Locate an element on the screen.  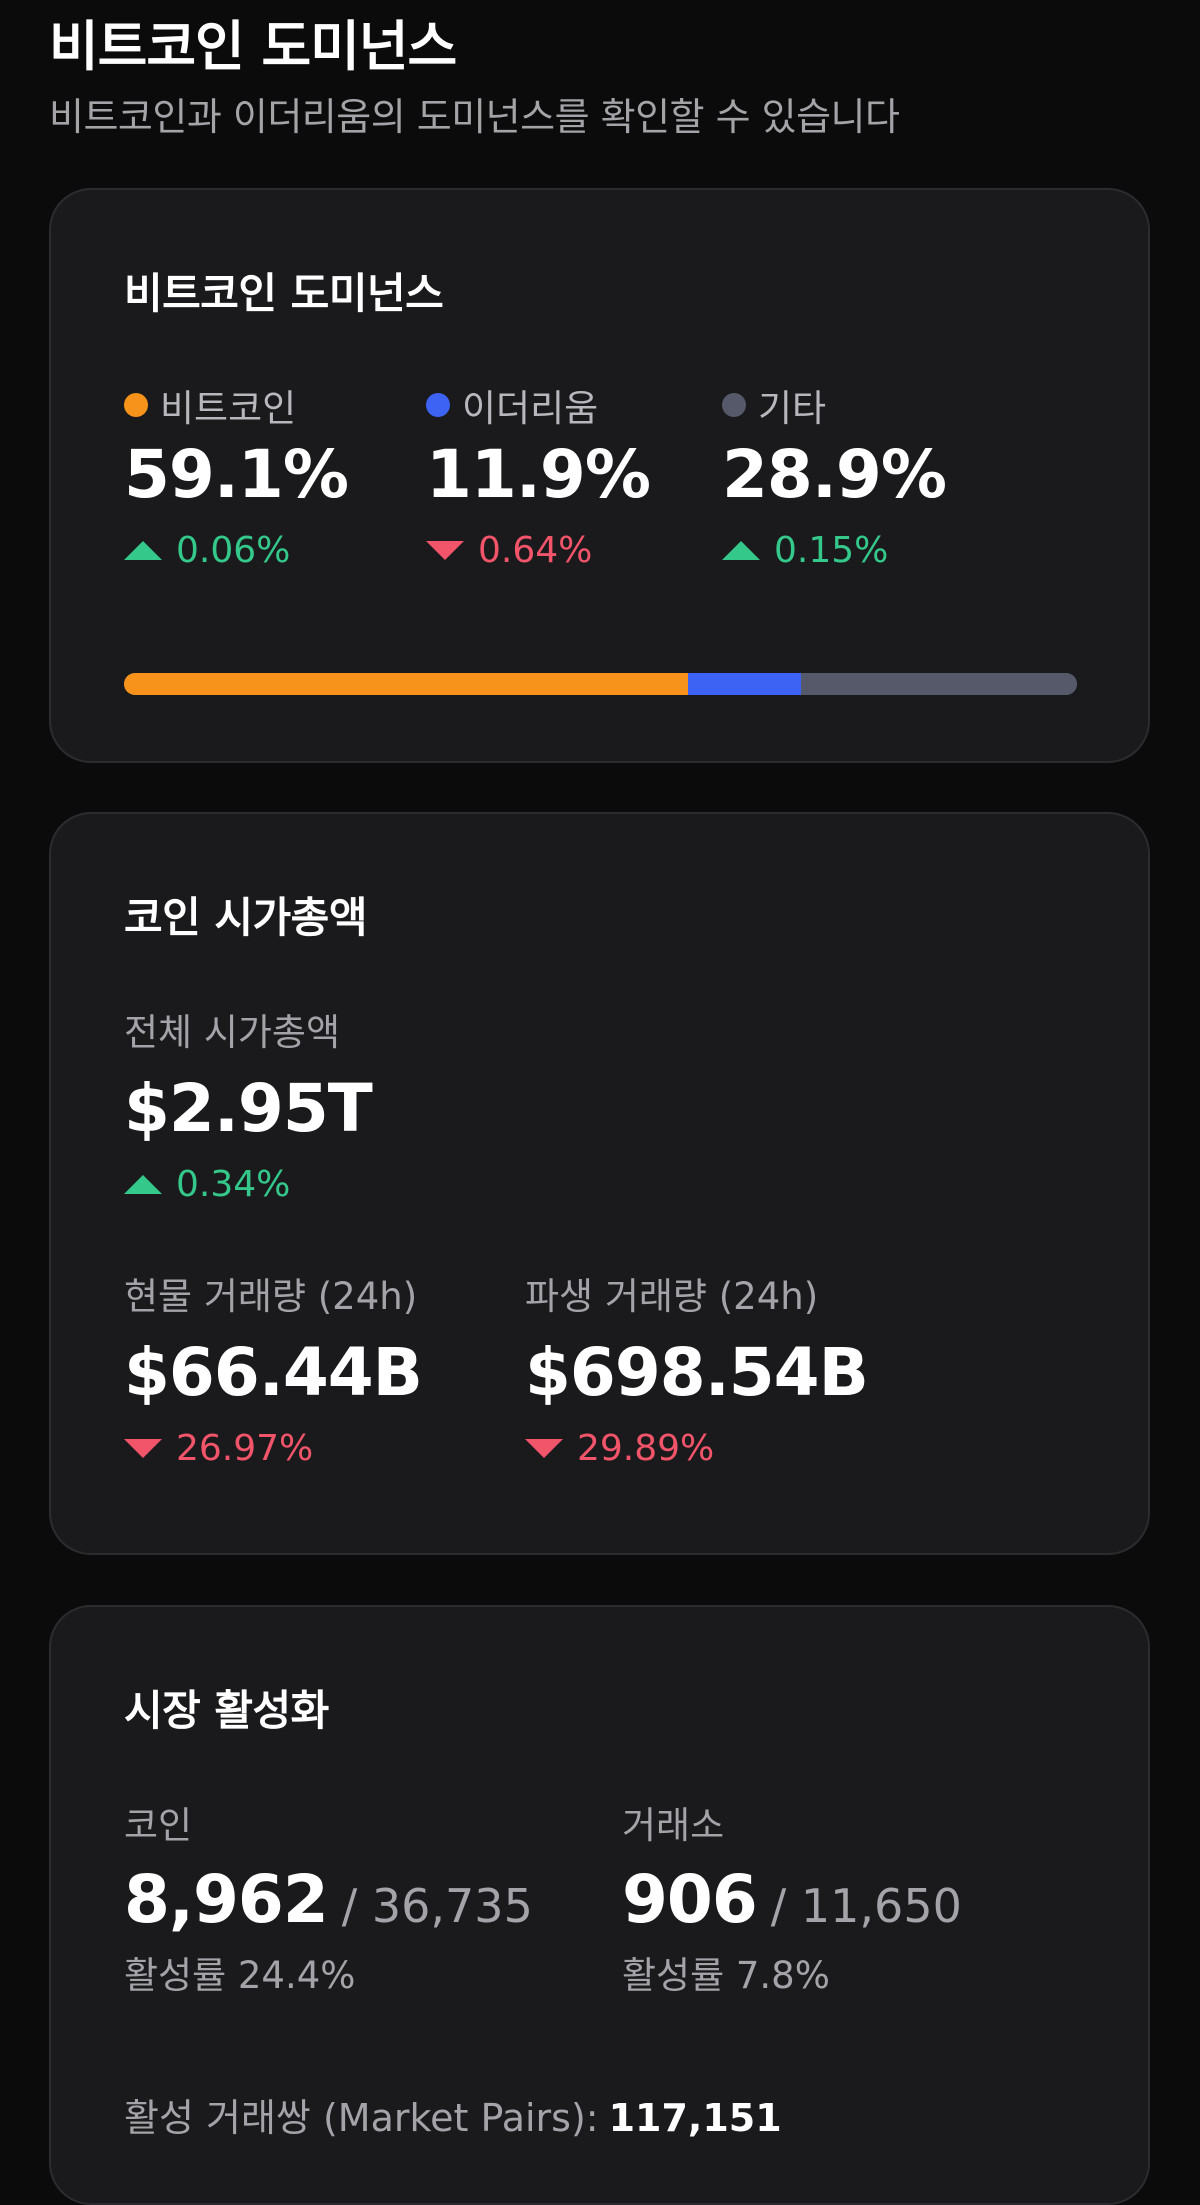
others-dot-icon is located at coordinates (734, 405).